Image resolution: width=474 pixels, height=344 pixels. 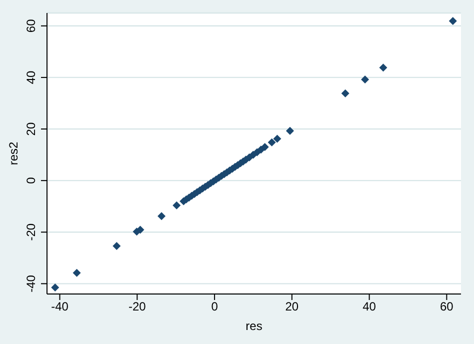 I want to click on x-axis-title: res, so click(x=254, y=326).